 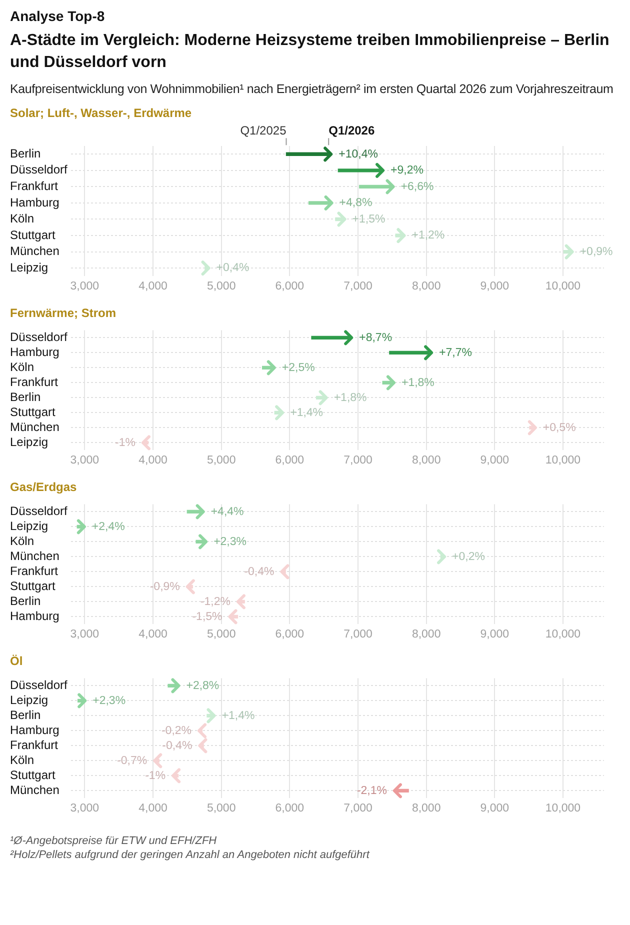 What do you see at coordinates (358, 154) in the screenshot?
I see `annotation: +10,4%` at bounding box center [358, 154].